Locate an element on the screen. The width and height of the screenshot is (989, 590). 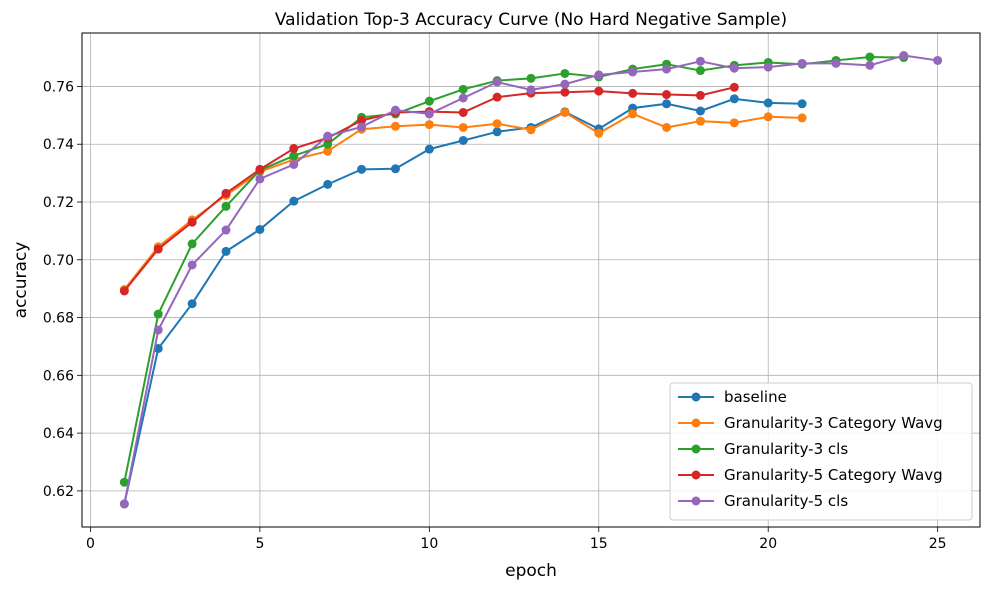
x-axis-label: epoch is located at coordinates (531, 571).